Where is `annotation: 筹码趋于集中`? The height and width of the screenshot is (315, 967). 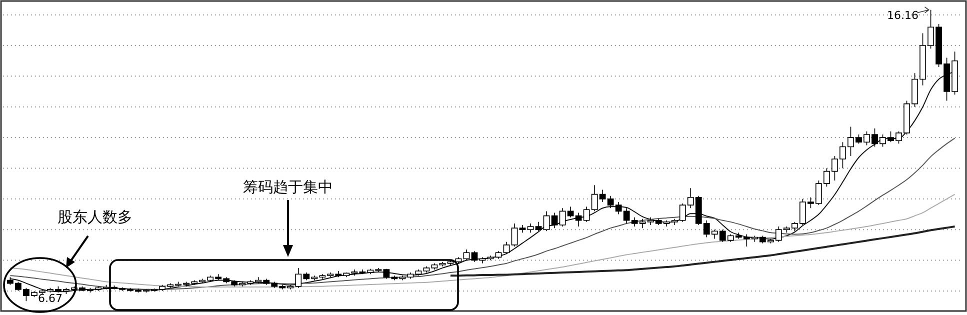 annotation: 筹码趋于集中 is located at coordinates (288, 187).